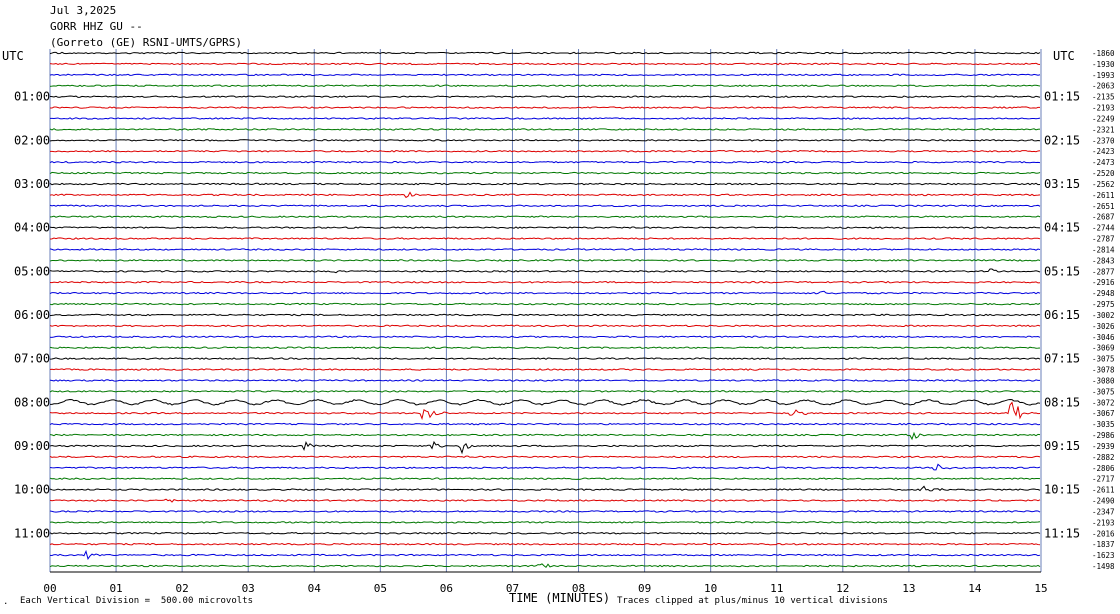 The image size is (1120, 614). Describe the element at coordinates (83, 10) in the screenshot. I see `header-date: Jul 3,2025` at that location.